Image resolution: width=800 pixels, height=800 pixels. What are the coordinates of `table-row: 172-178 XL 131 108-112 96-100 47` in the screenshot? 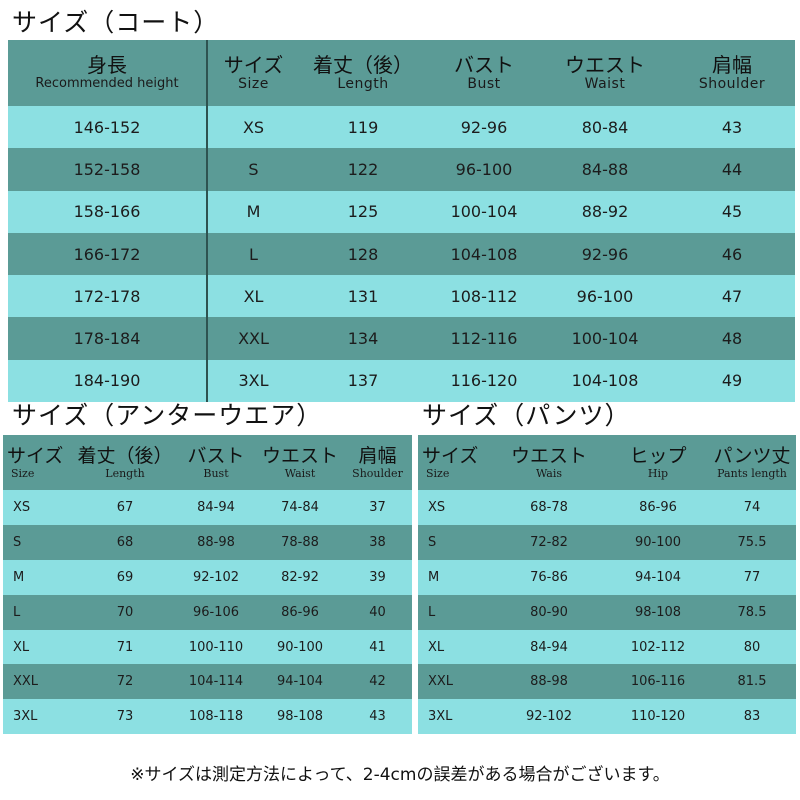 It's located at (401, 296).